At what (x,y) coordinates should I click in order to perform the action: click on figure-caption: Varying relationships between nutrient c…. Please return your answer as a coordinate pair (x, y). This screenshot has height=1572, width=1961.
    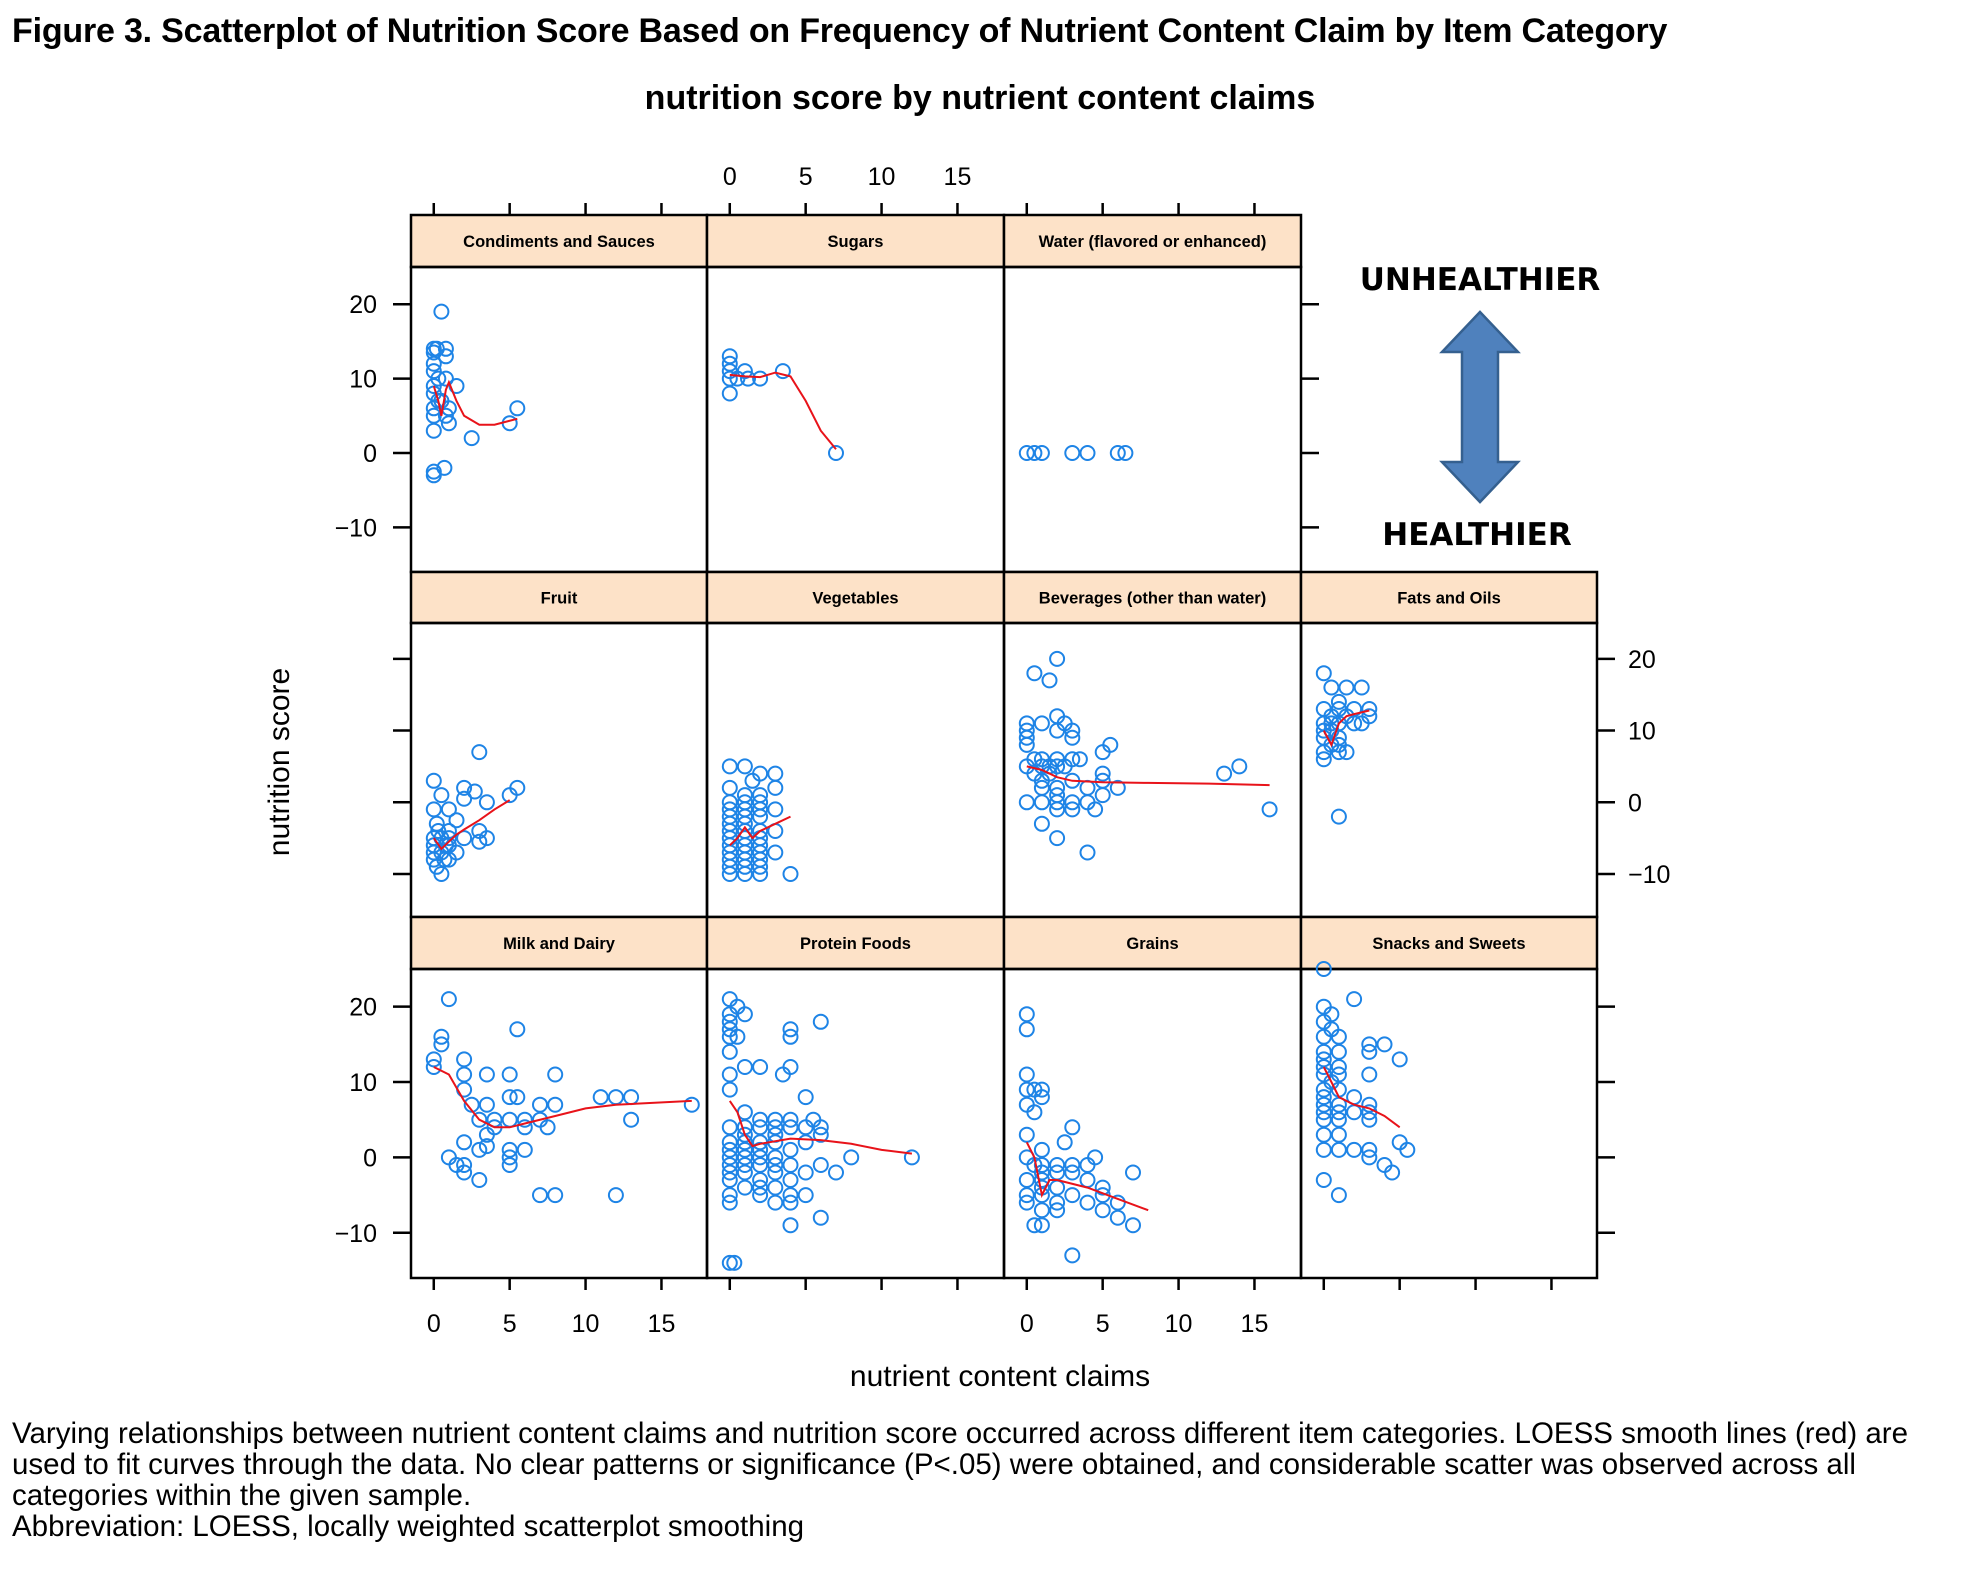
    Looking at the image, I should click on (982, 1480).